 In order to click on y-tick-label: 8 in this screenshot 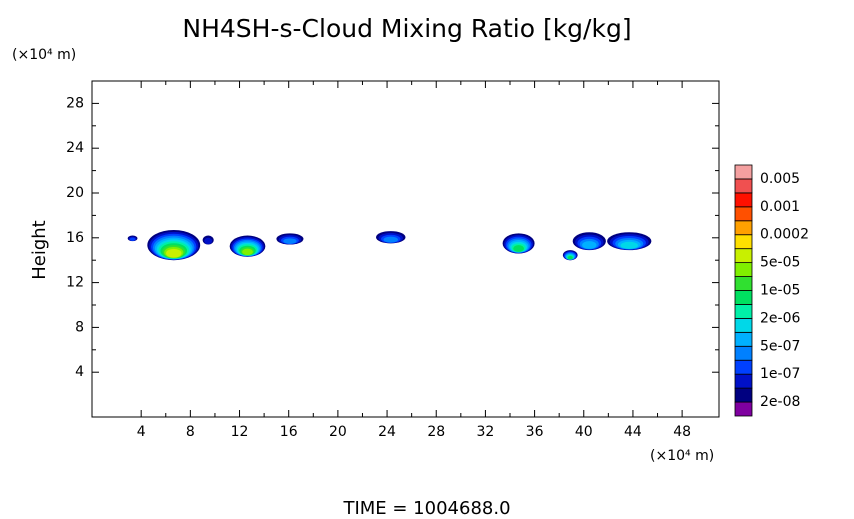, I will do `click(79, 327)`.